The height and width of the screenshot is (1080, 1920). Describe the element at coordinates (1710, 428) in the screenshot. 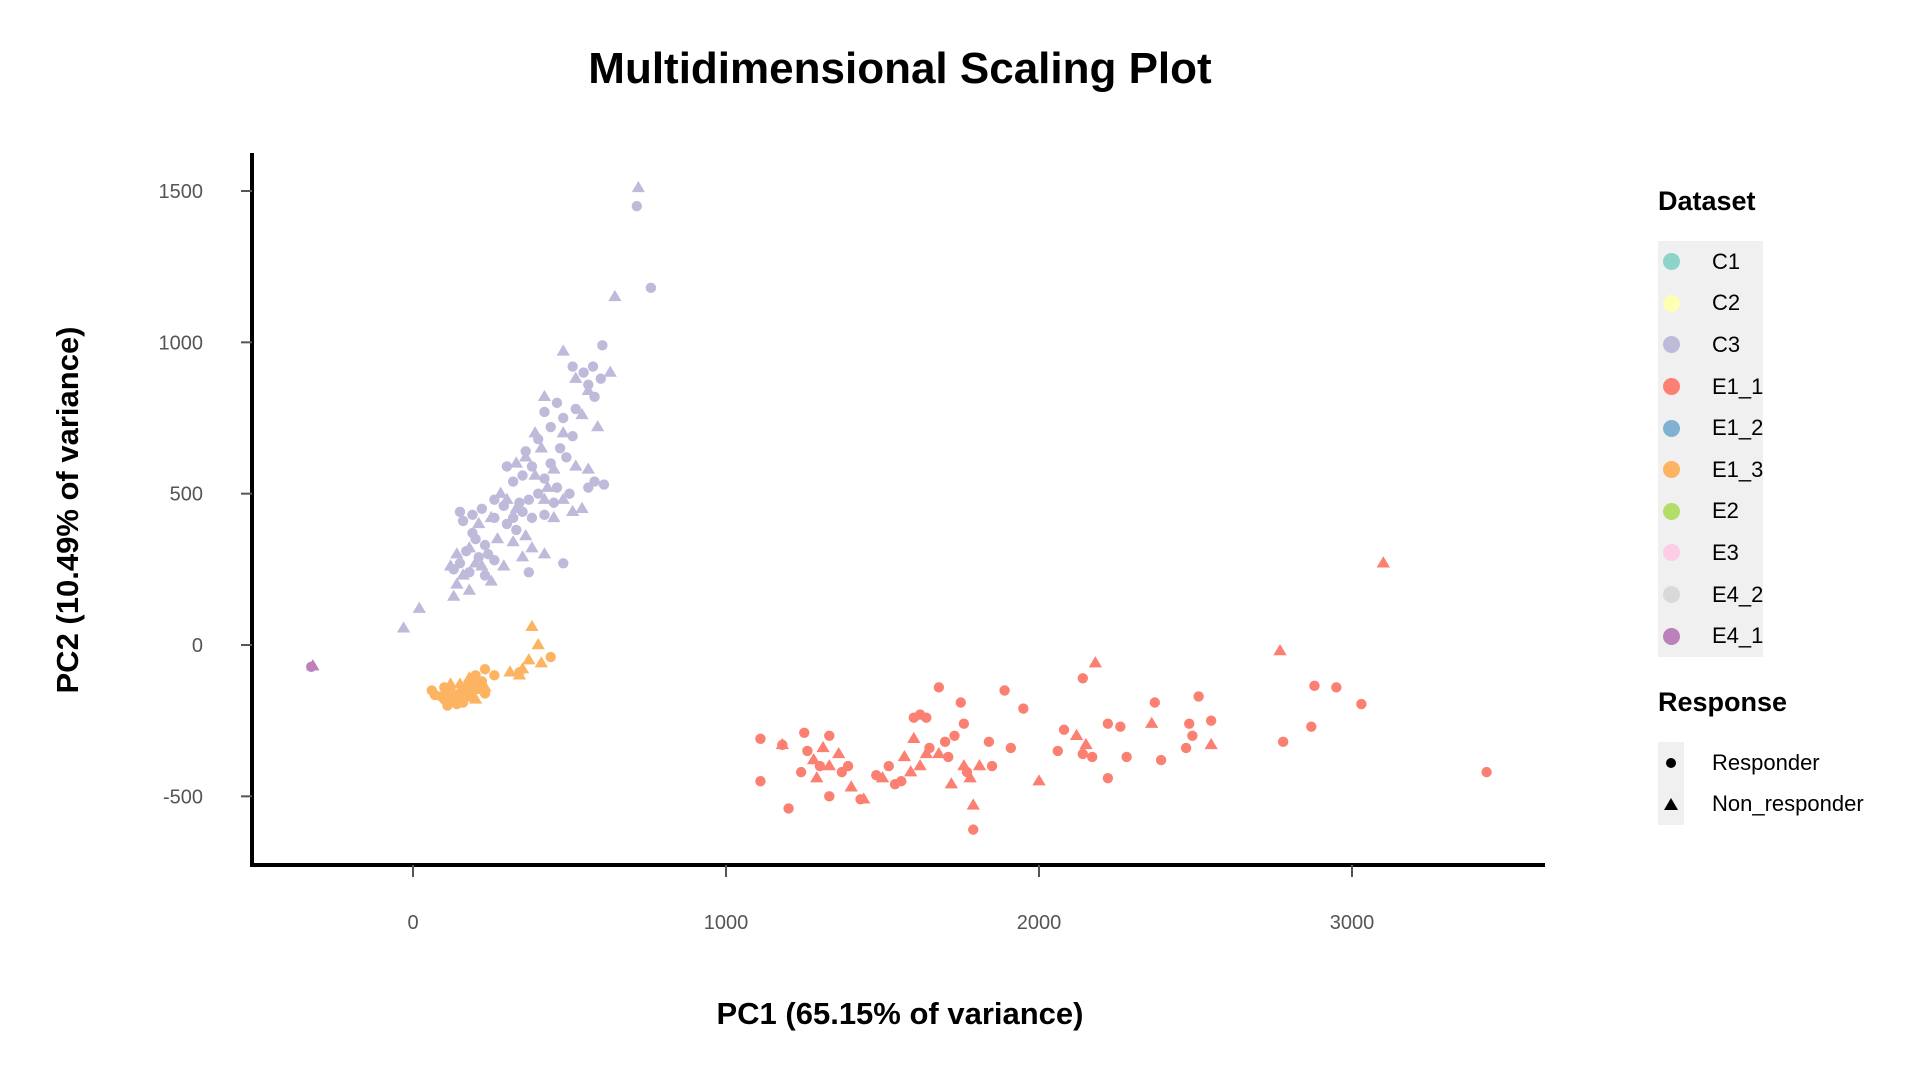

I see `legend-item-e1-2: E1_2` at that location.